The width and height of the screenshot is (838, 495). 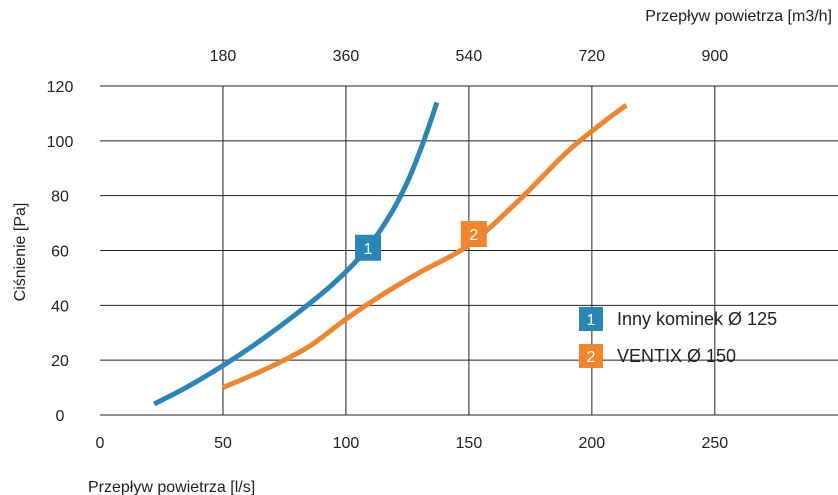 What do you see at coordinates (100, 443) in the screenshot?
I see `x-tick-label: 0` at bounding box center [100, 443].